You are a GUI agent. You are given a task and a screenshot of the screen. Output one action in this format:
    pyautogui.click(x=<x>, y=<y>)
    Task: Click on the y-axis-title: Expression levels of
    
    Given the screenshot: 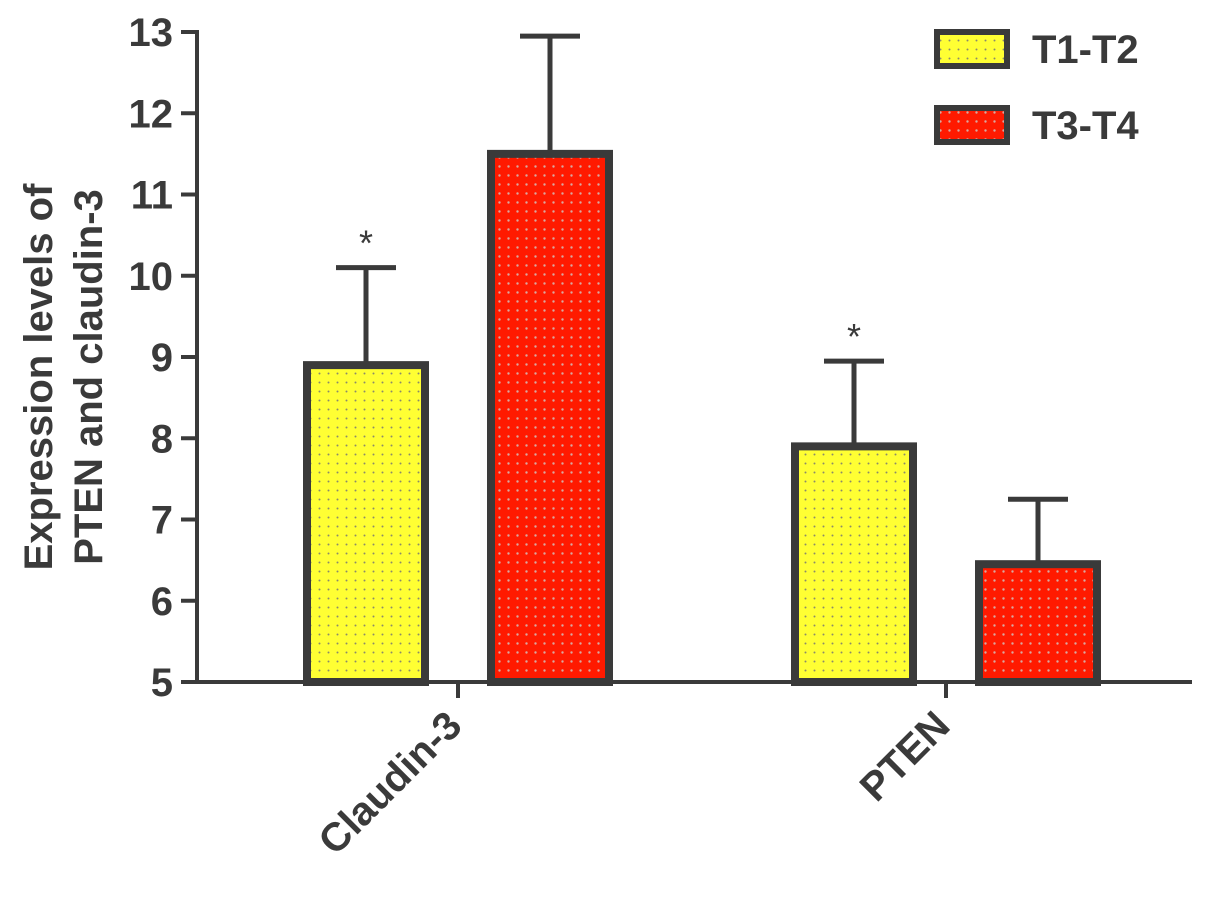 What is the action you would take?
    pyautogui.click(x=39, y=377)
    